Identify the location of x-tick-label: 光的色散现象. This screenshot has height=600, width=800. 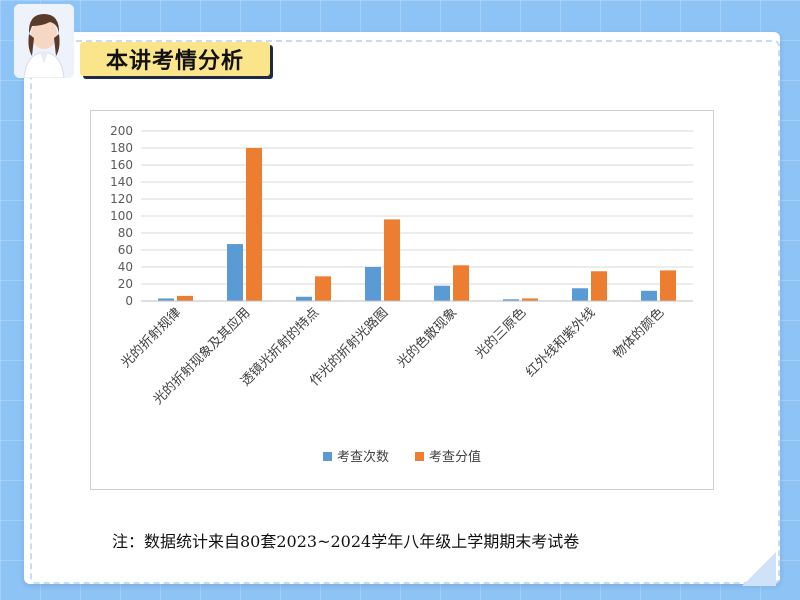
(427, 338).